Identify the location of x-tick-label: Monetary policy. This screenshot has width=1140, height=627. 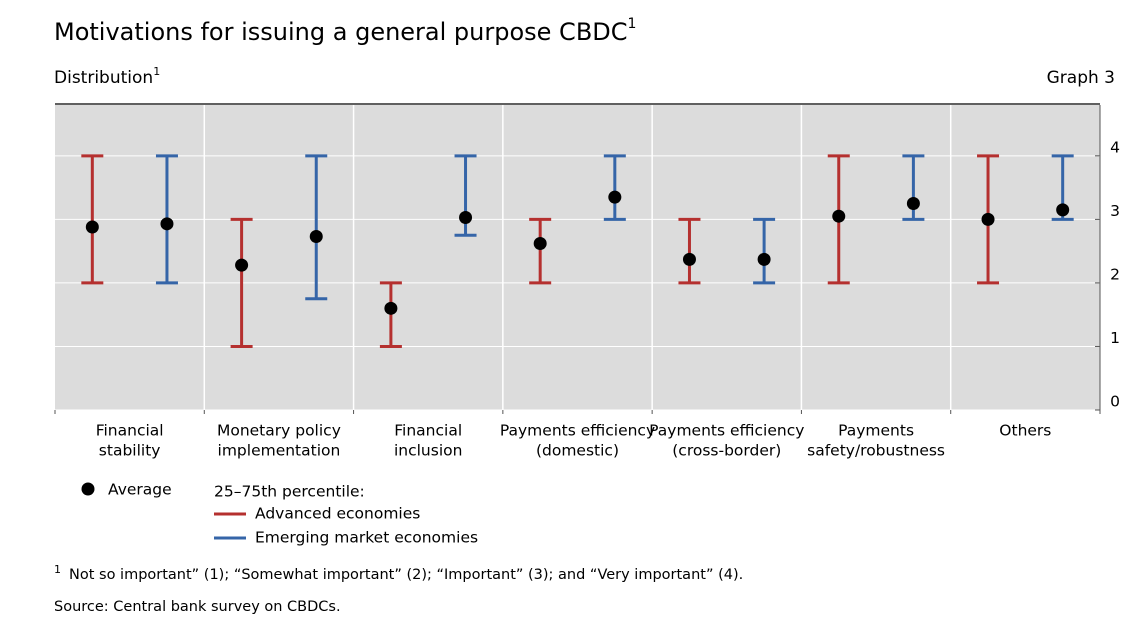
(279, 431).